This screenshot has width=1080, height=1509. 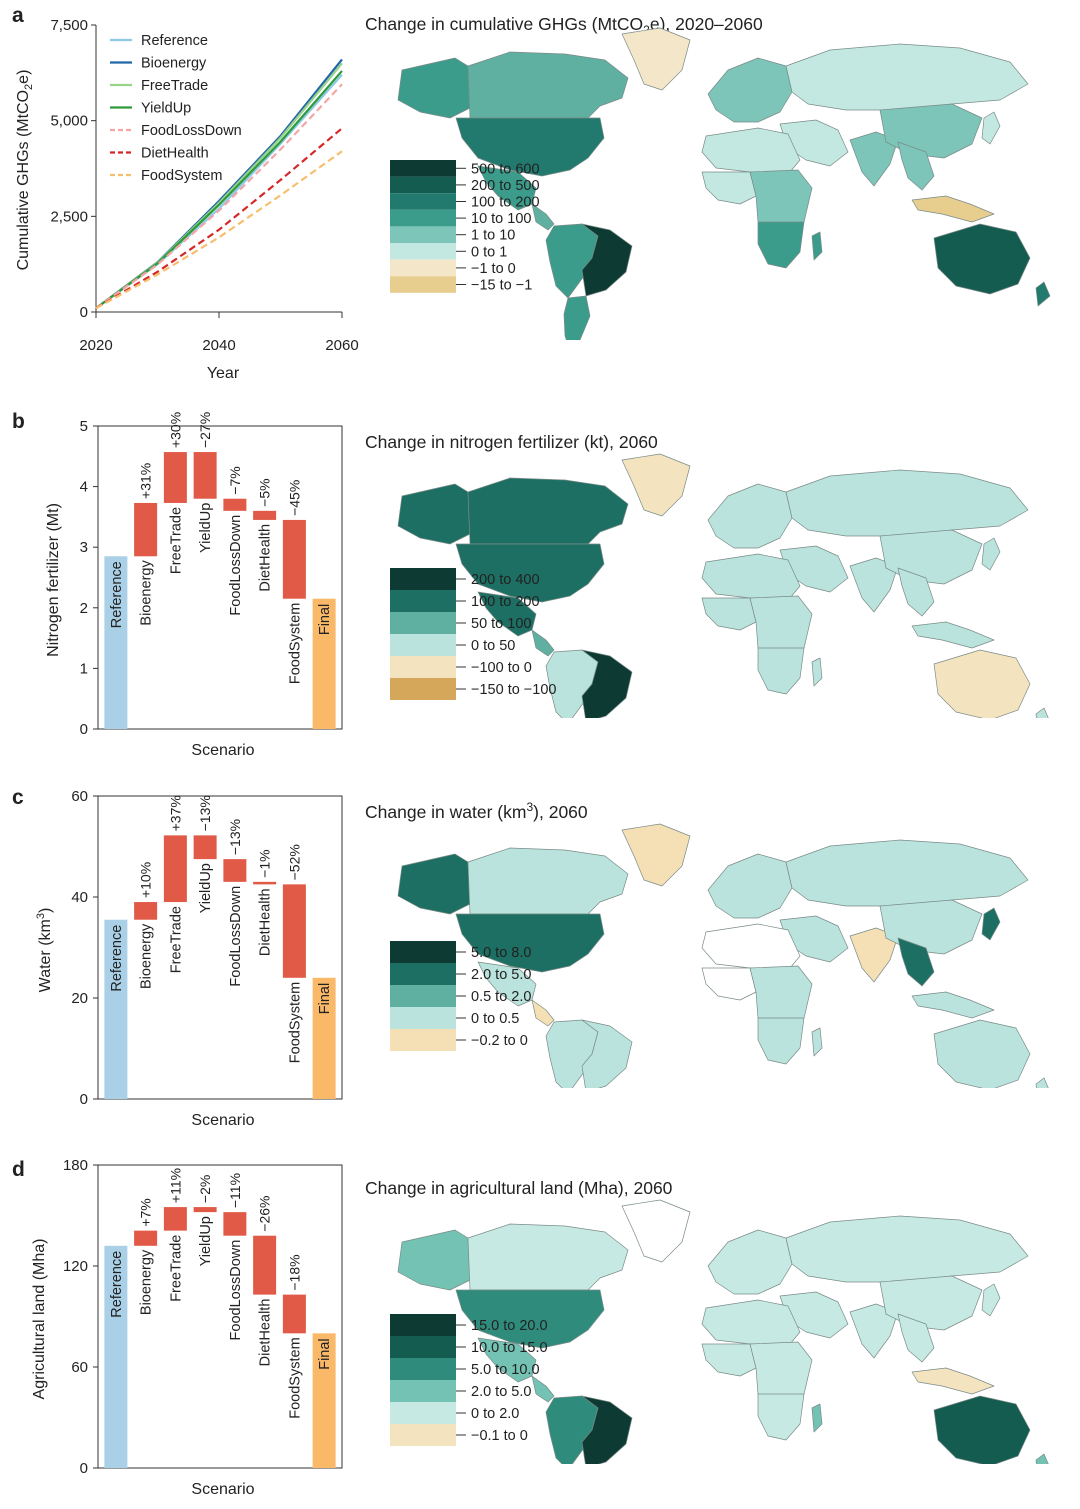 I want to click on bar-bioenergy, so click(x=146, y=1238).